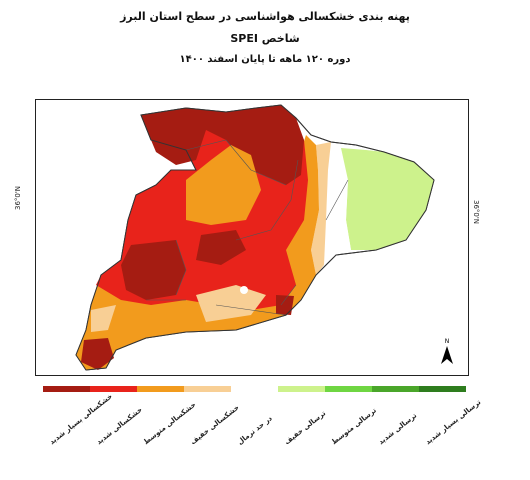 This screenshot has height=480, width=530. What do you see at coordinates (285, 305) in the screenshot?
I see `extreme-drought-spot` at bounding box center [285, 305].